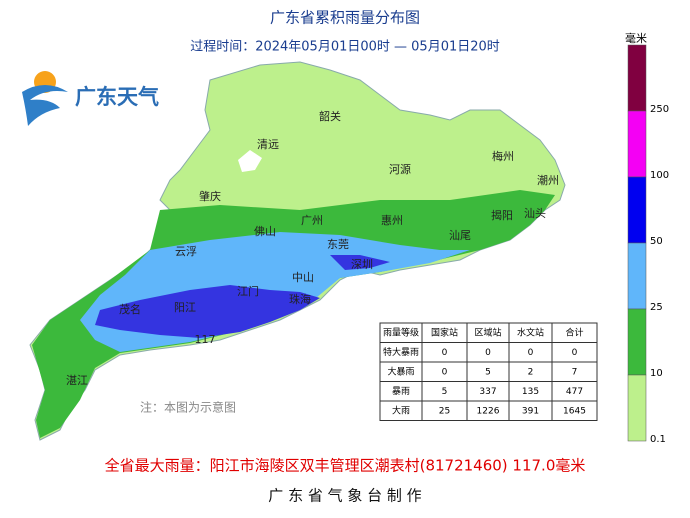  I want to click on legend: 毫米 250 100 50 25 10 0.1, so click(647, 238).